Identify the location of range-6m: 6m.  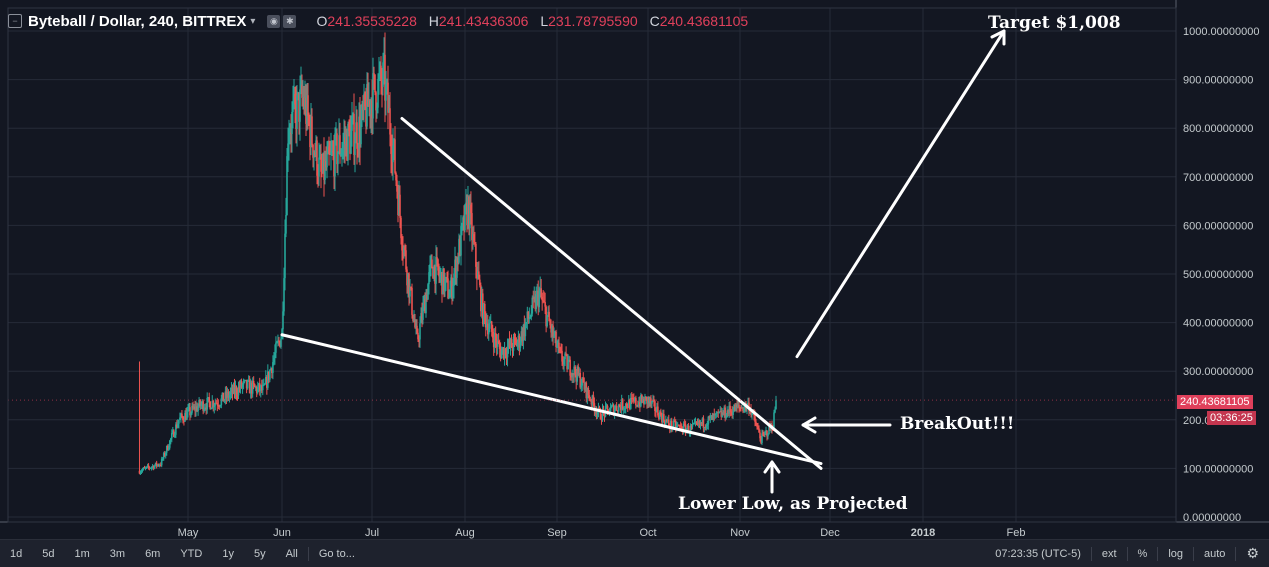
(153, 553).